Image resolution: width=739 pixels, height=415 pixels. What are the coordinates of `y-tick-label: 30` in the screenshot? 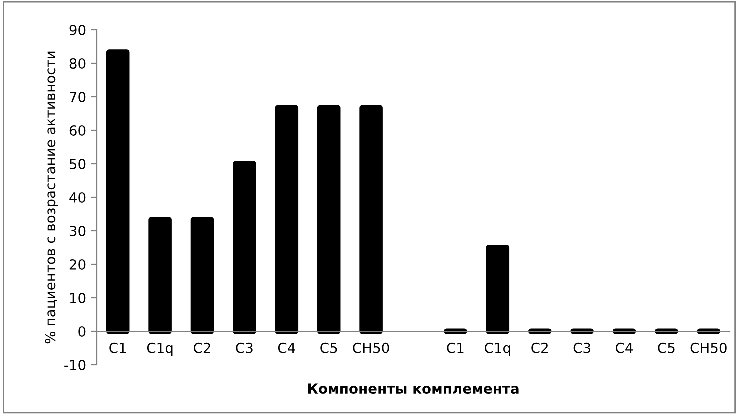 It's located at (78, 231).